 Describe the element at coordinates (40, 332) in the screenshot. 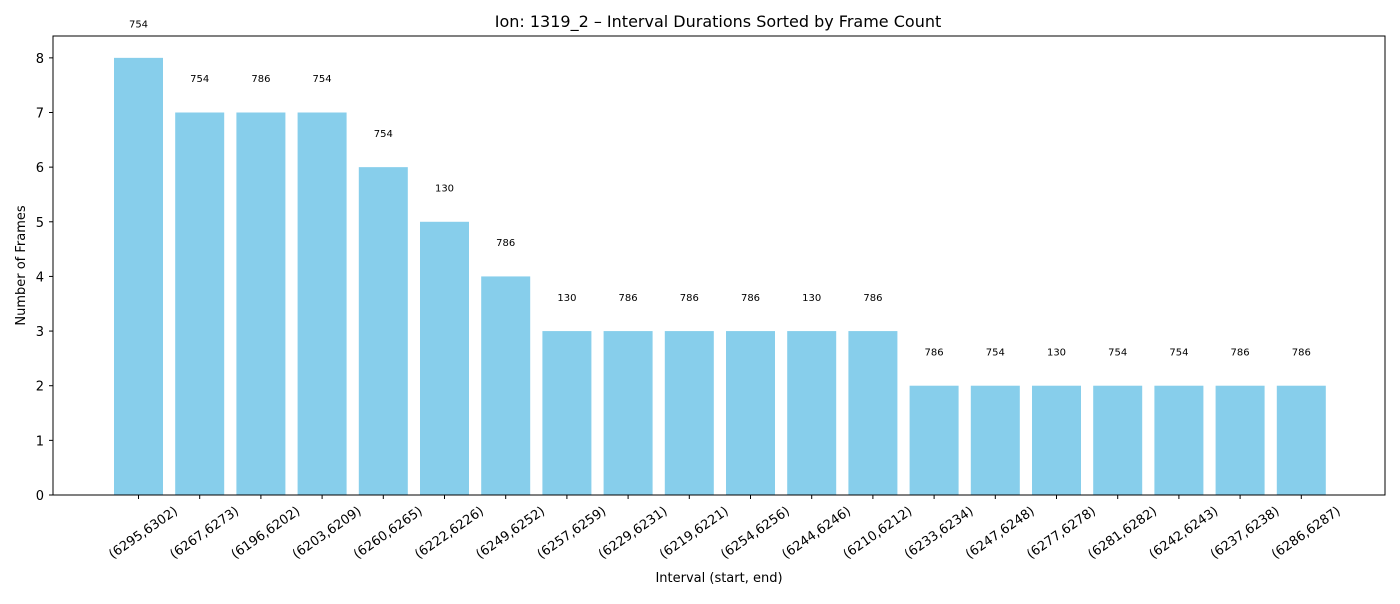

I see `y-tick-label: 3` at that location.